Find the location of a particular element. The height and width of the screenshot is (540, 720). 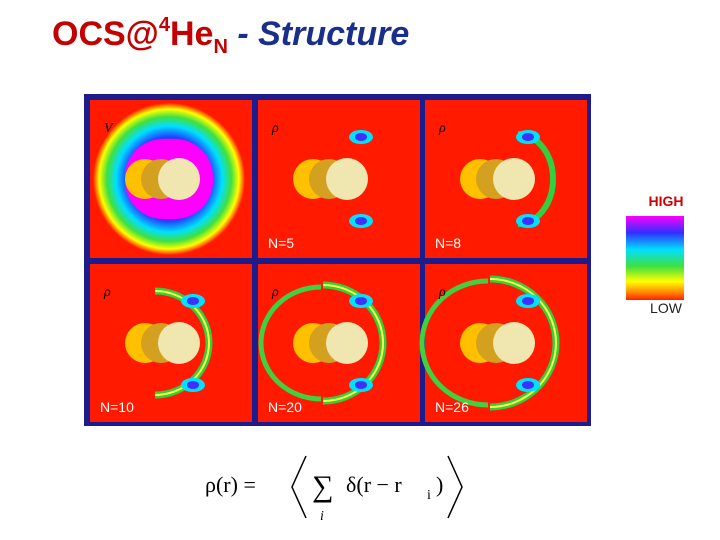

colorbar-low: LOW is located at coordinates (666, 308).